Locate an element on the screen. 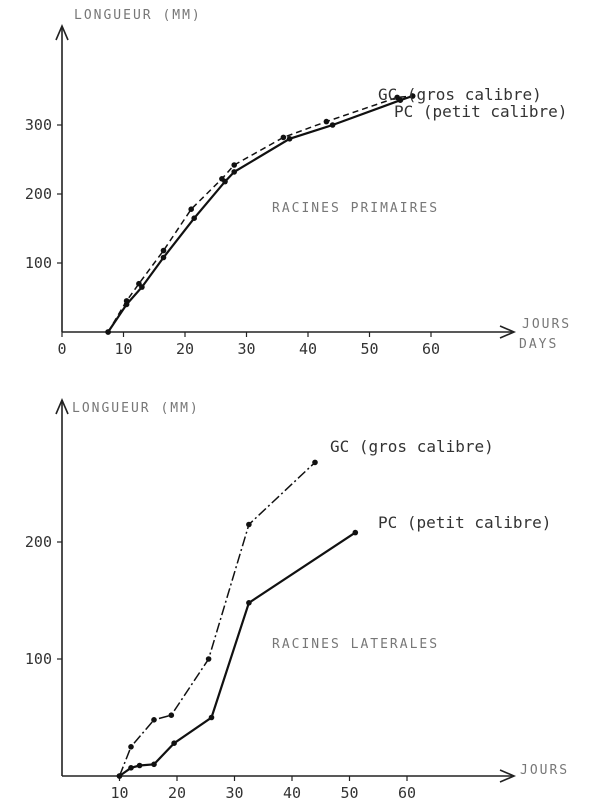 Image resolution: width=593 pixels, height=806 pixels. x-tick-label: 0 is located at coordinates (61, 349).